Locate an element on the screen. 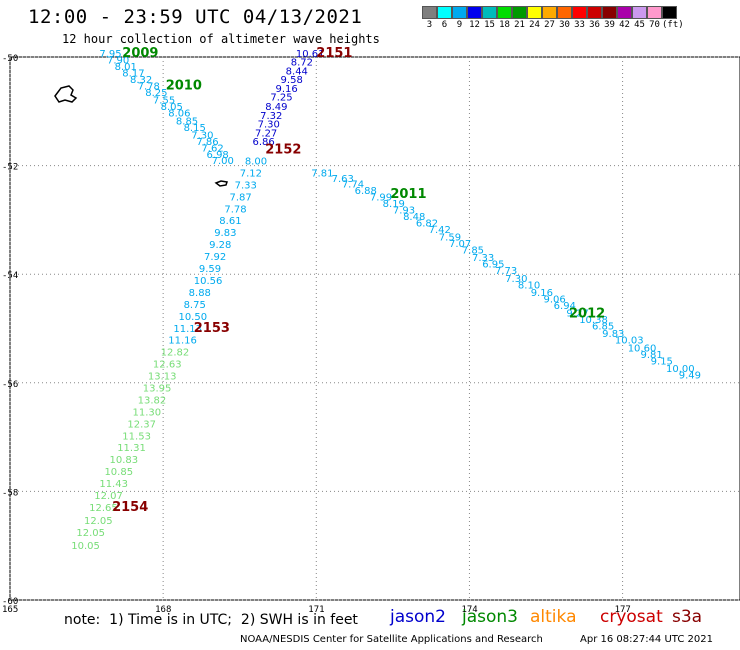  wave-height-value: 7.00 is located at coordinates (223, 161).